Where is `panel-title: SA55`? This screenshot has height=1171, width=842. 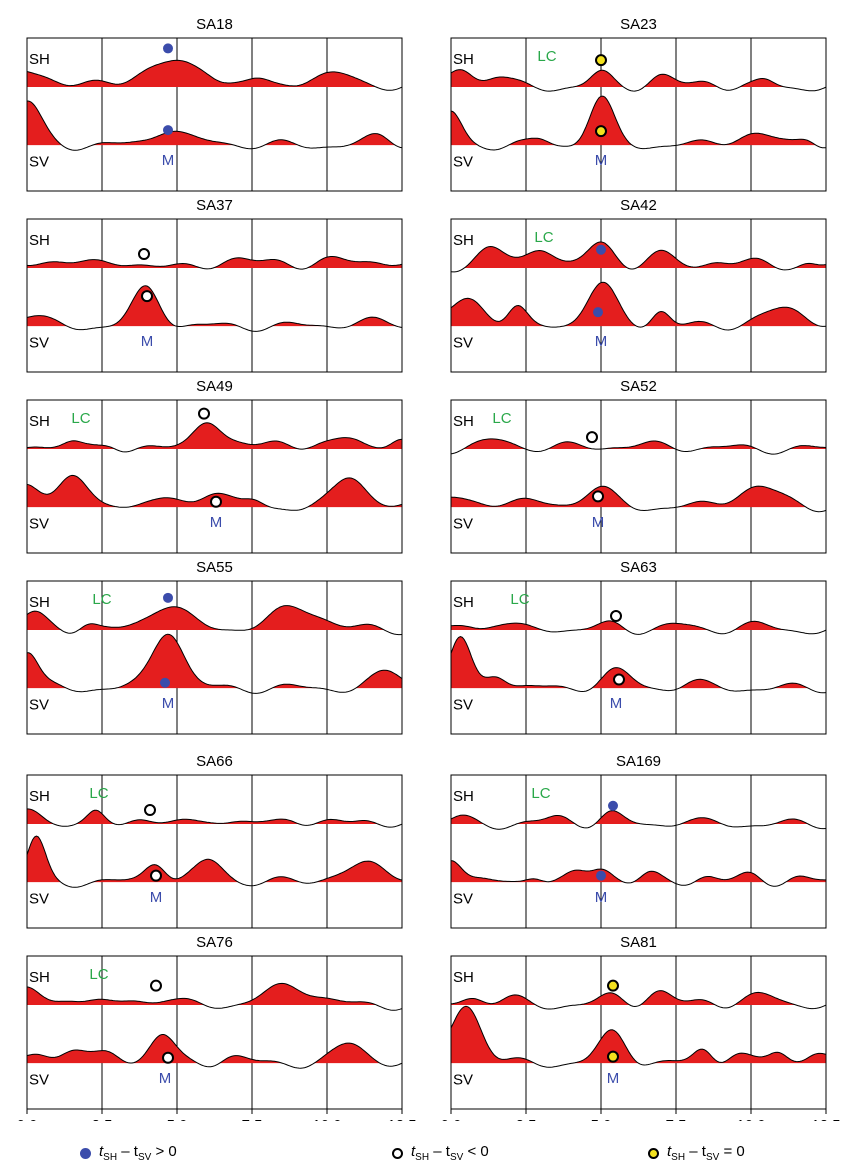
panel-title: SA55 is located at coordinates (214, 567).